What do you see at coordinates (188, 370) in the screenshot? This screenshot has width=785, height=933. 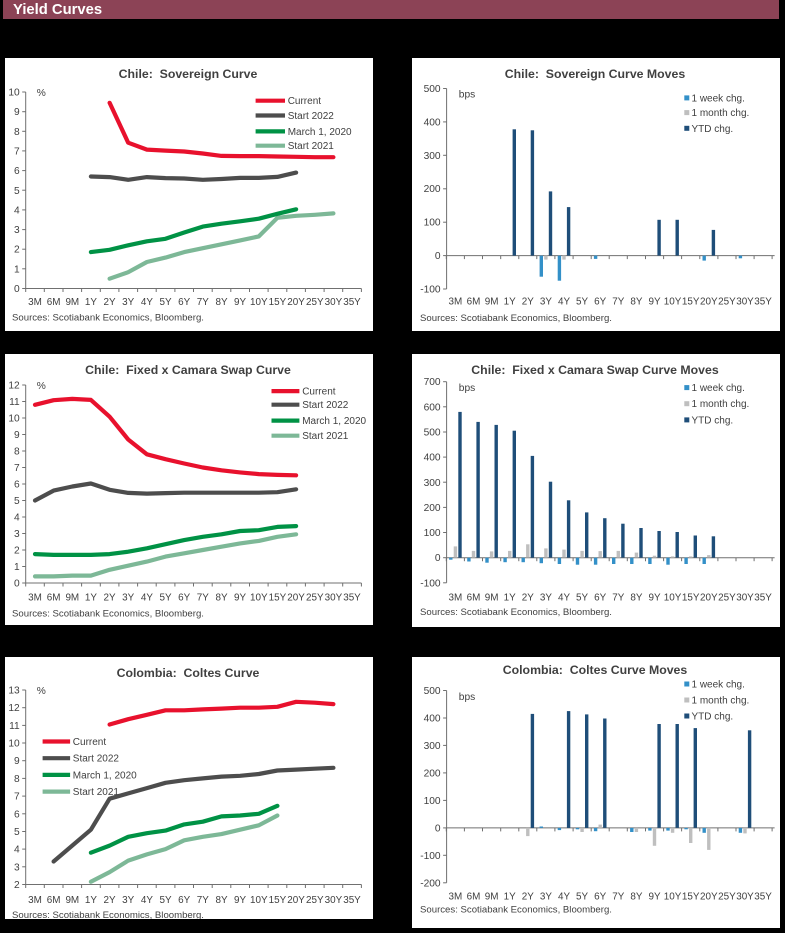 I see `svg-text:Chile: Fixed x Camara Swap Cu: Chile: Fixed x Camara Swap Curve` at bounding box center [188, 370].